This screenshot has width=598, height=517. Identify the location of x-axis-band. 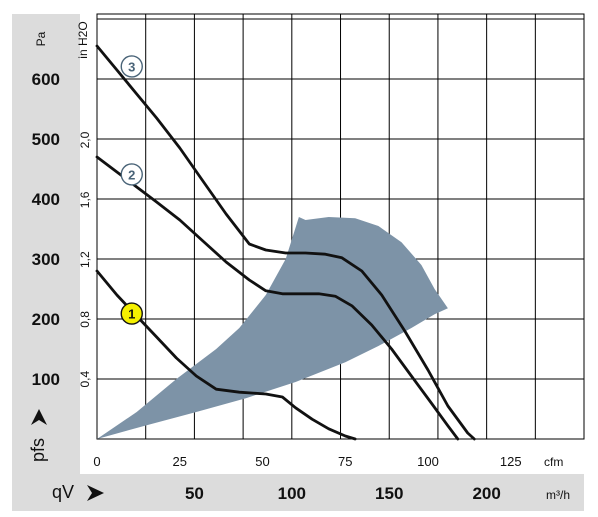
(298, 492).